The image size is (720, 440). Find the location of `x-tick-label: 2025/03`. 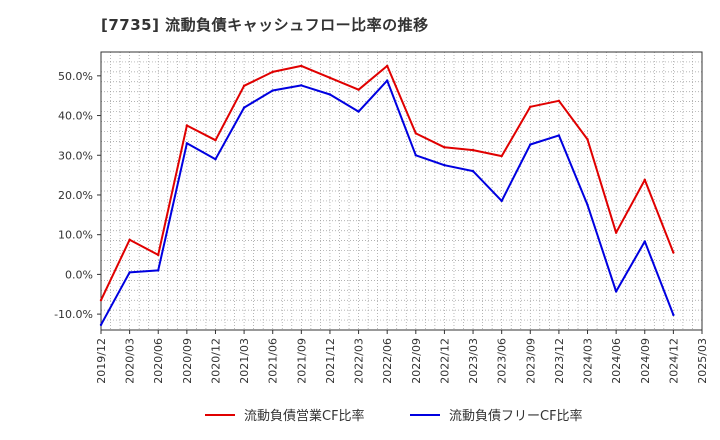

x-tick-label: 2025/03 is located at coordinates (702, 361).